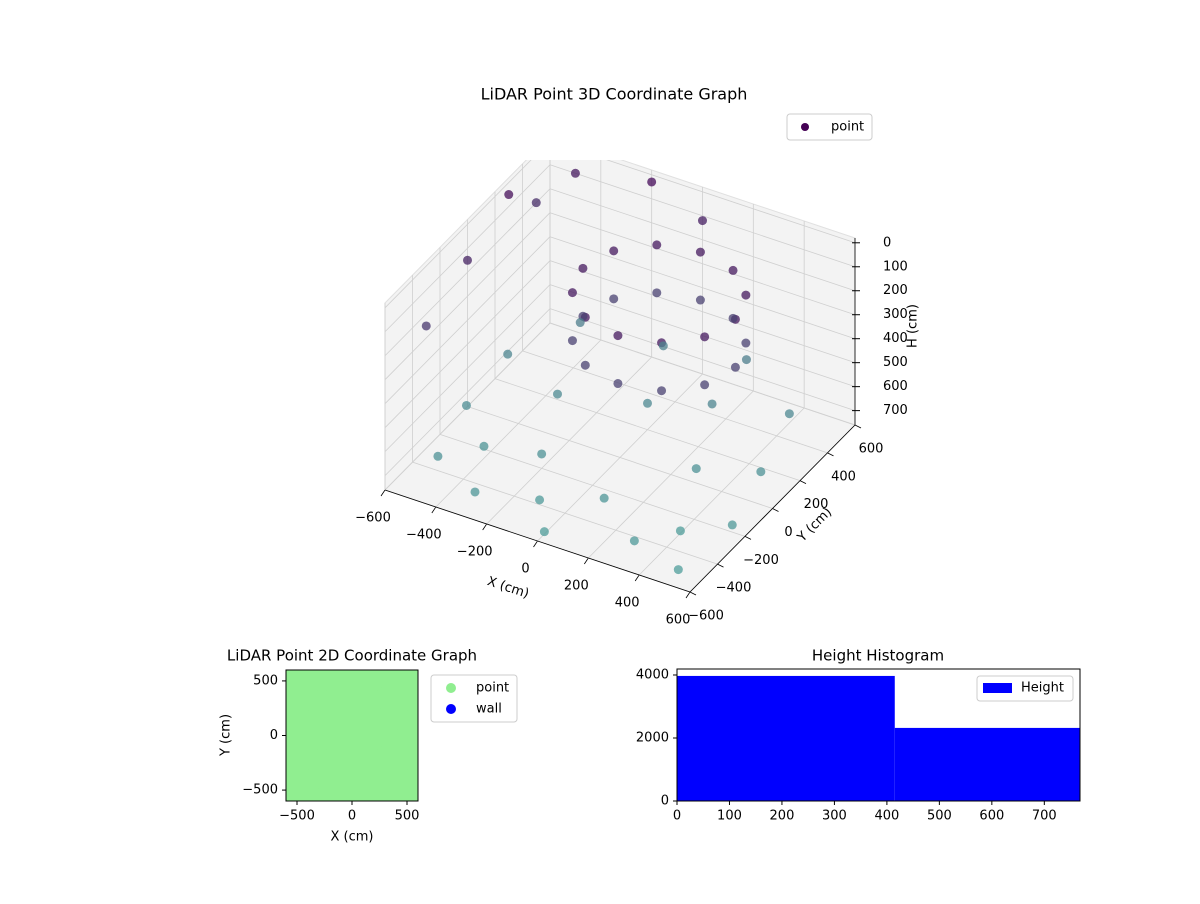 This screenshot has height=904, width=1200. What do you see at coordinates (913, 326) in the screenshot?
I see `z-axis-label: H (cm)` at bounding box center [913, 326].